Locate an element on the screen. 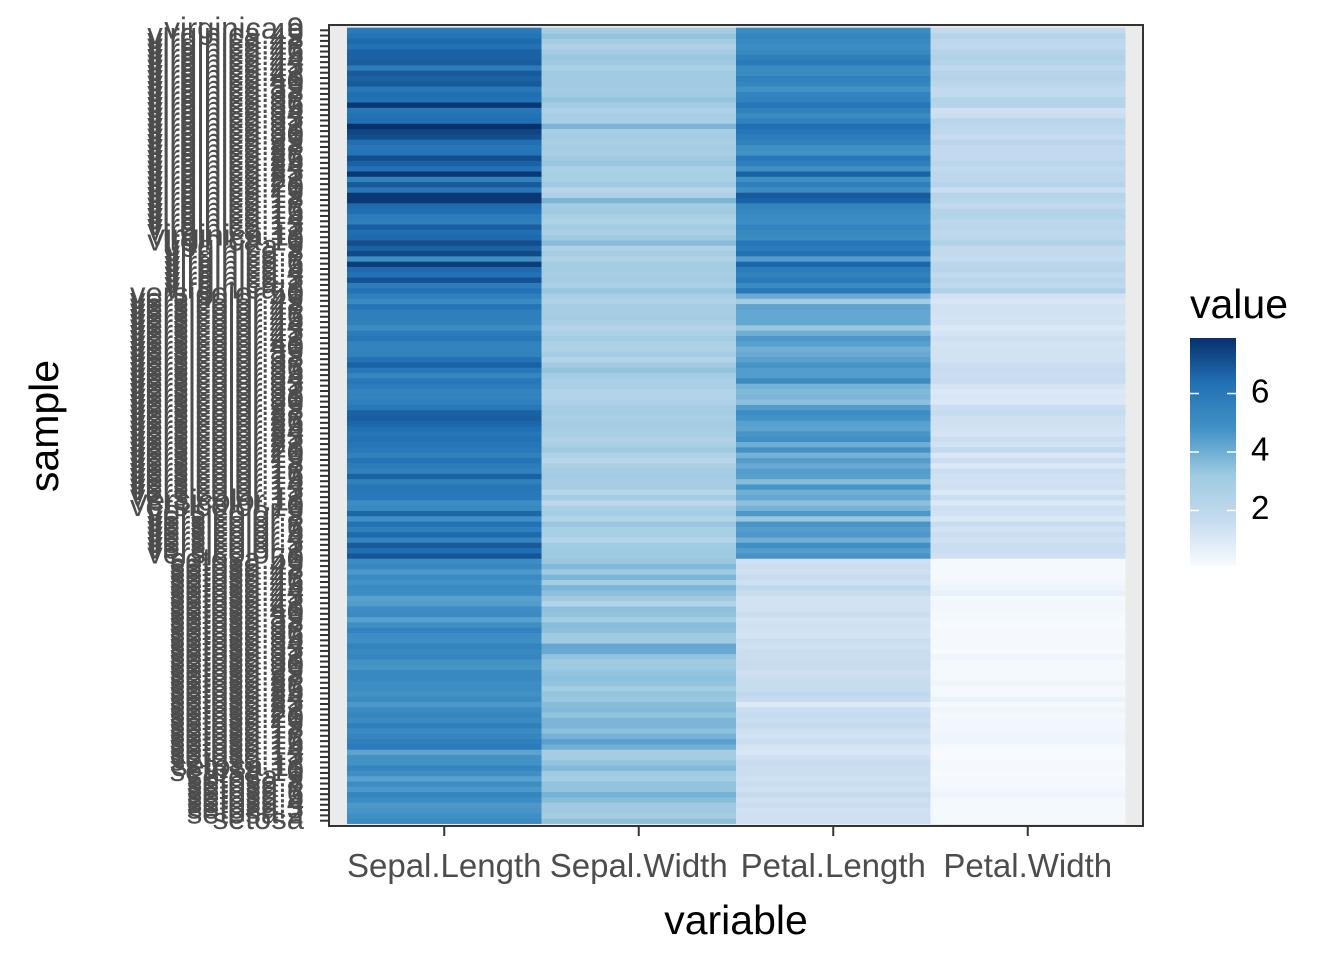 This screenshot has width=1344, height=965. y-tick-label: versicolor.40 is located at coordinates (217, 346).